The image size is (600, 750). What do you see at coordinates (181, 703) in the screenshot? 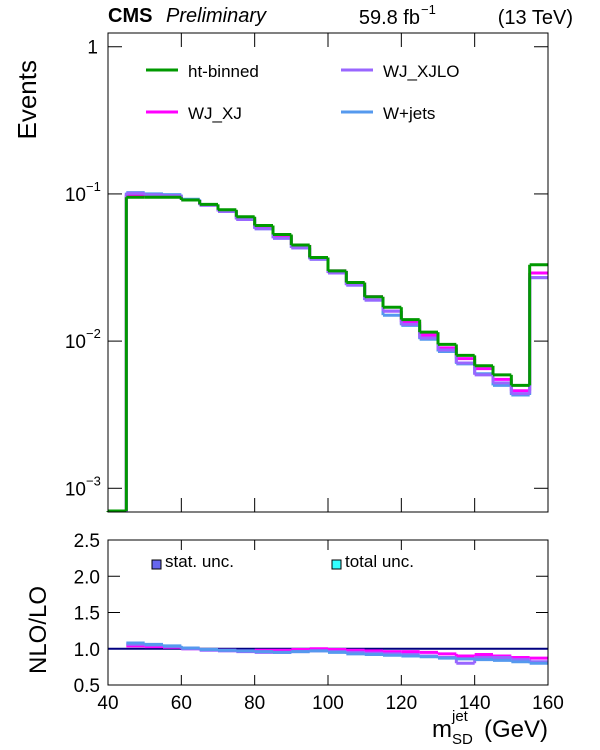
I see `x-tick-label: 60` at bounding box center [181, 703].